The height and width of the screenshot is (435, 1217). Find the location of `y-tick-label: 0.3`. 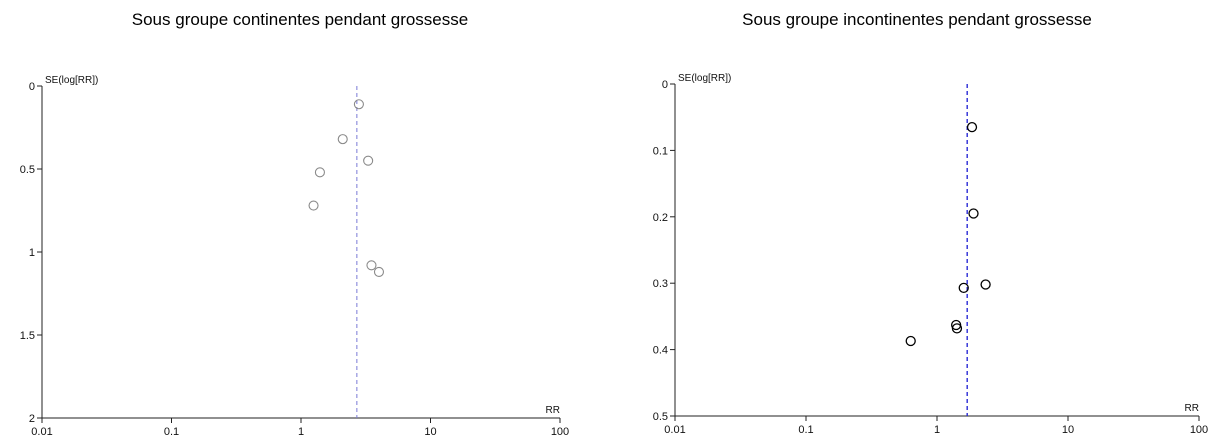

y-tick-label: 0.3 is located at coordinates (660, 284).